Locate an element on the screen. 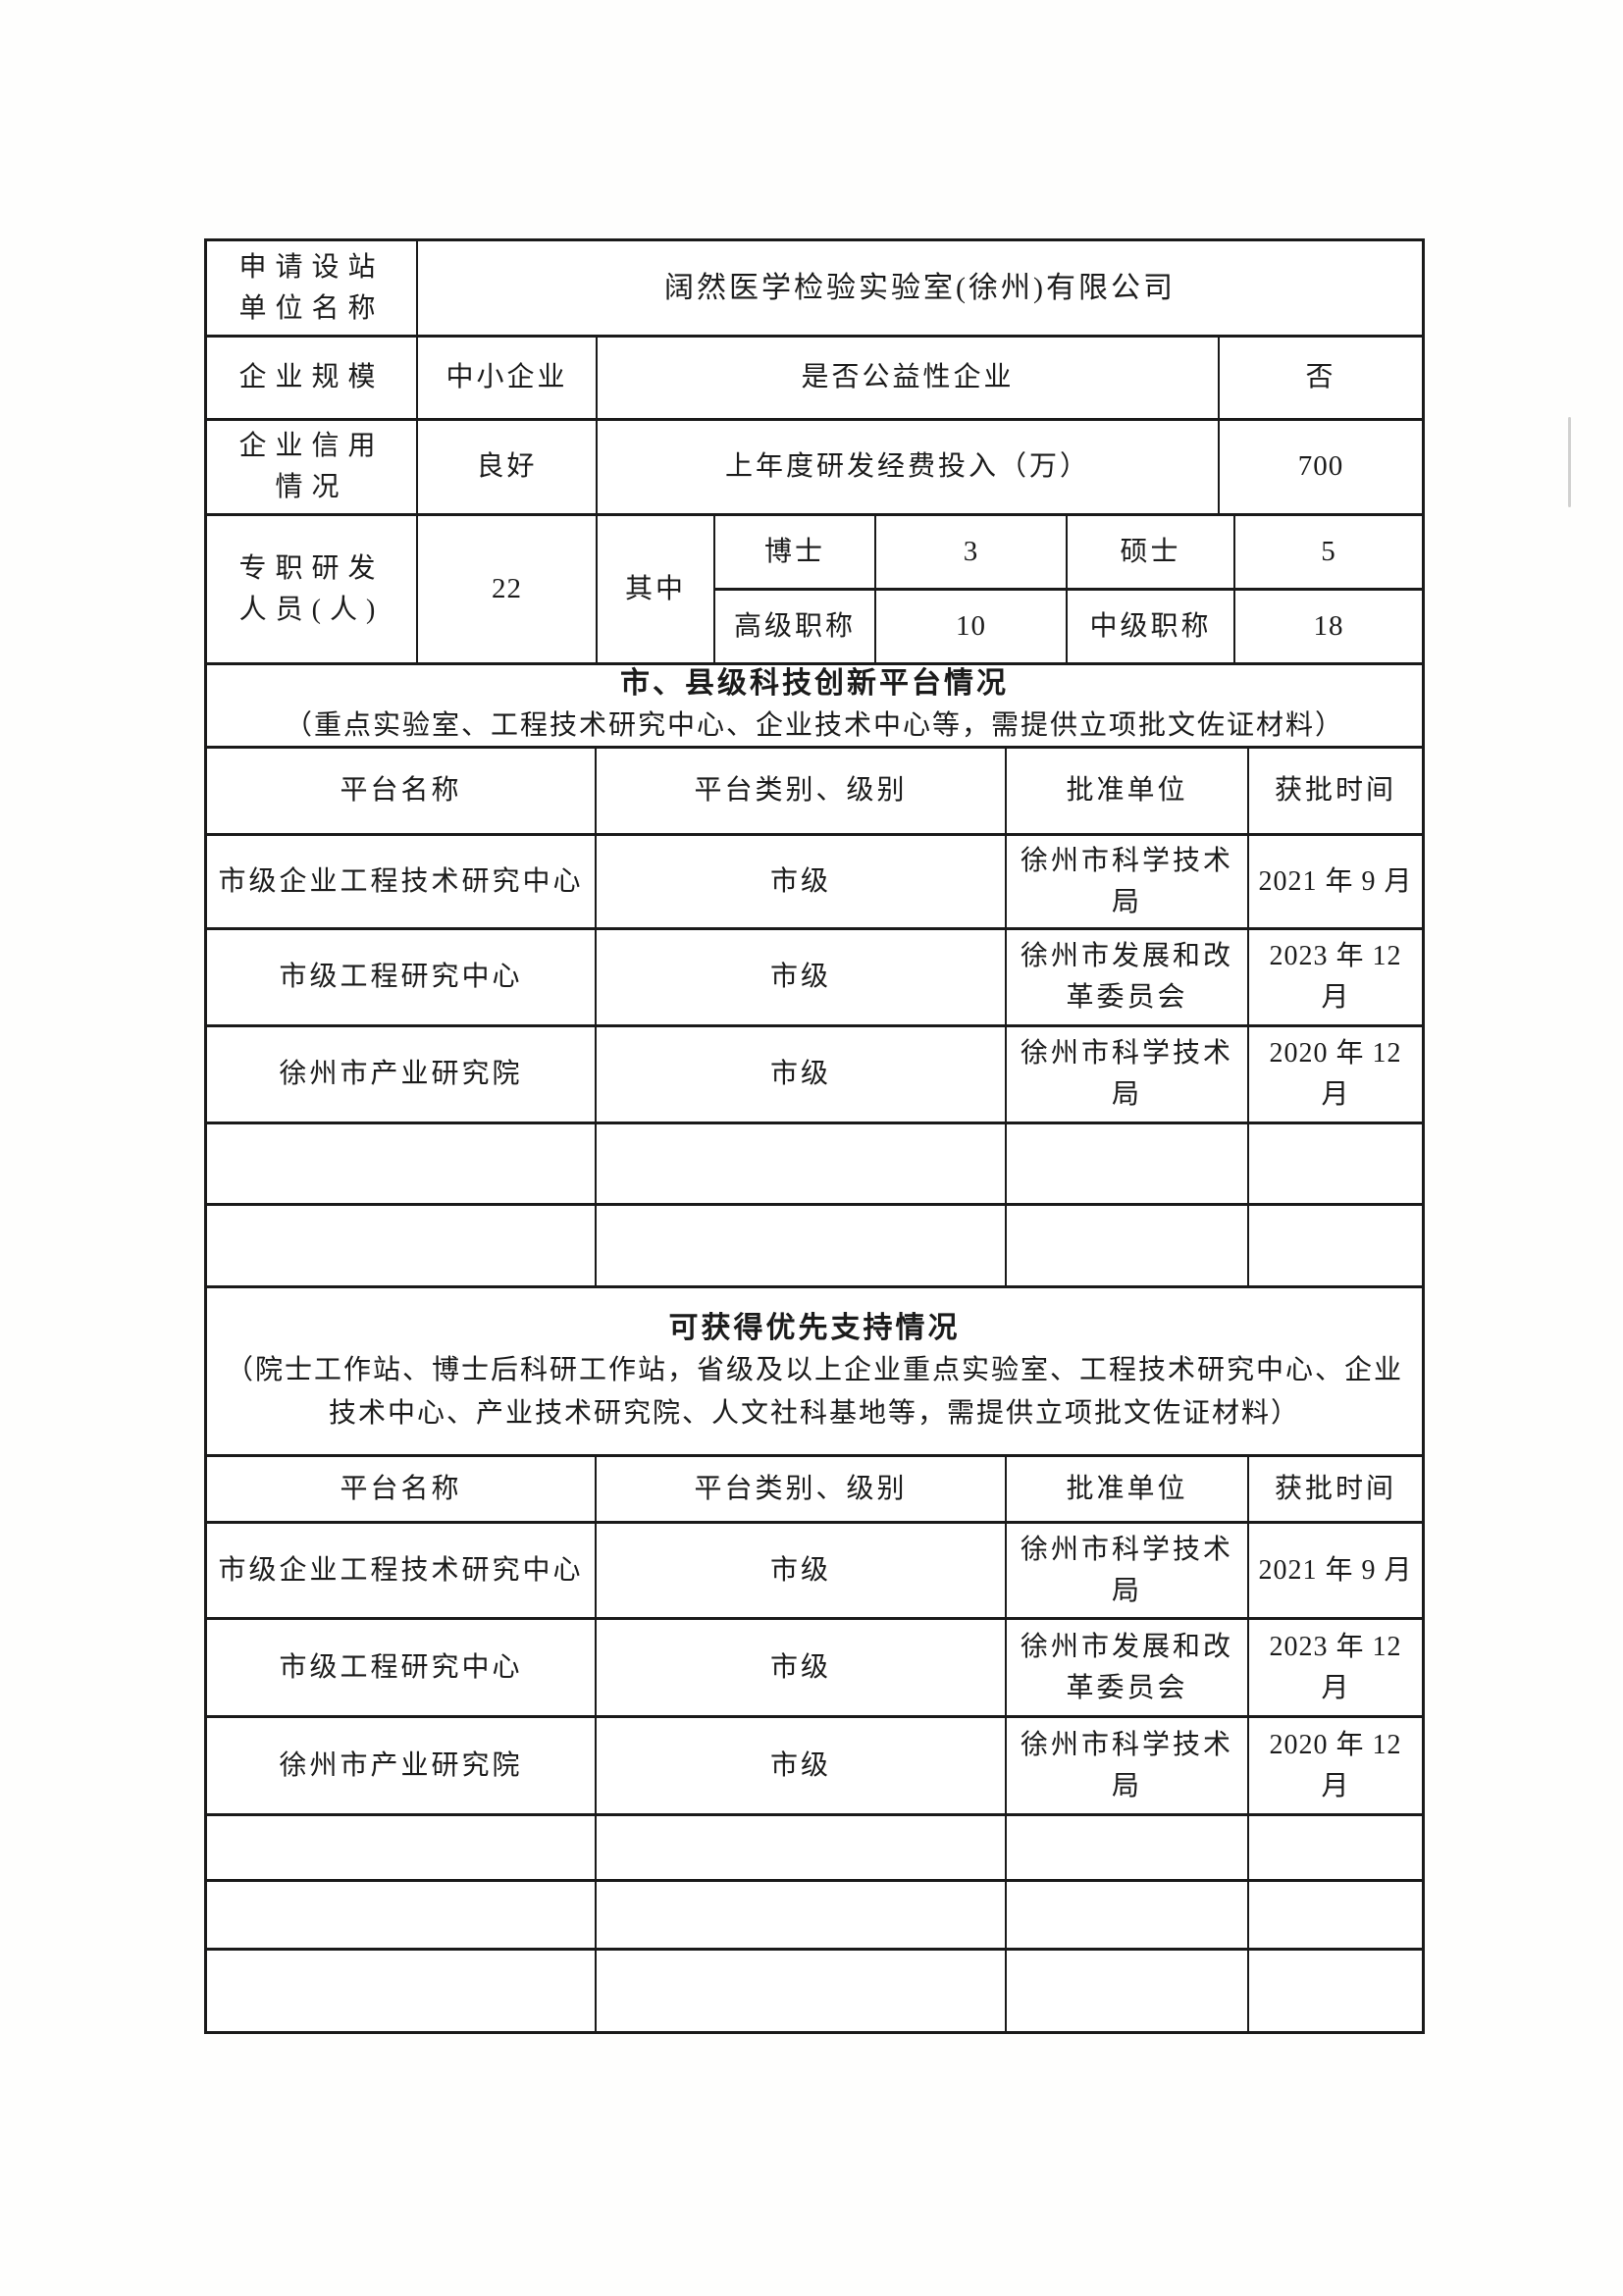 The image size is (1623, 2296). city-platform-data-row: 市级工程研究中心 市级 徐州市发展和改革委员会 2023 年 12 月 is located at coordinates (814, 978).